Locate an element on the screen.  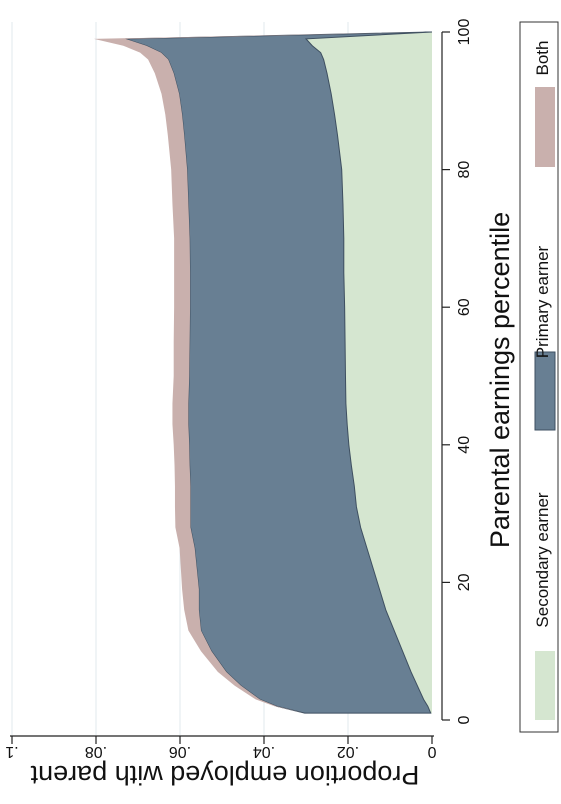
y-tick-label: .1 is located at coordinates (11, 751).